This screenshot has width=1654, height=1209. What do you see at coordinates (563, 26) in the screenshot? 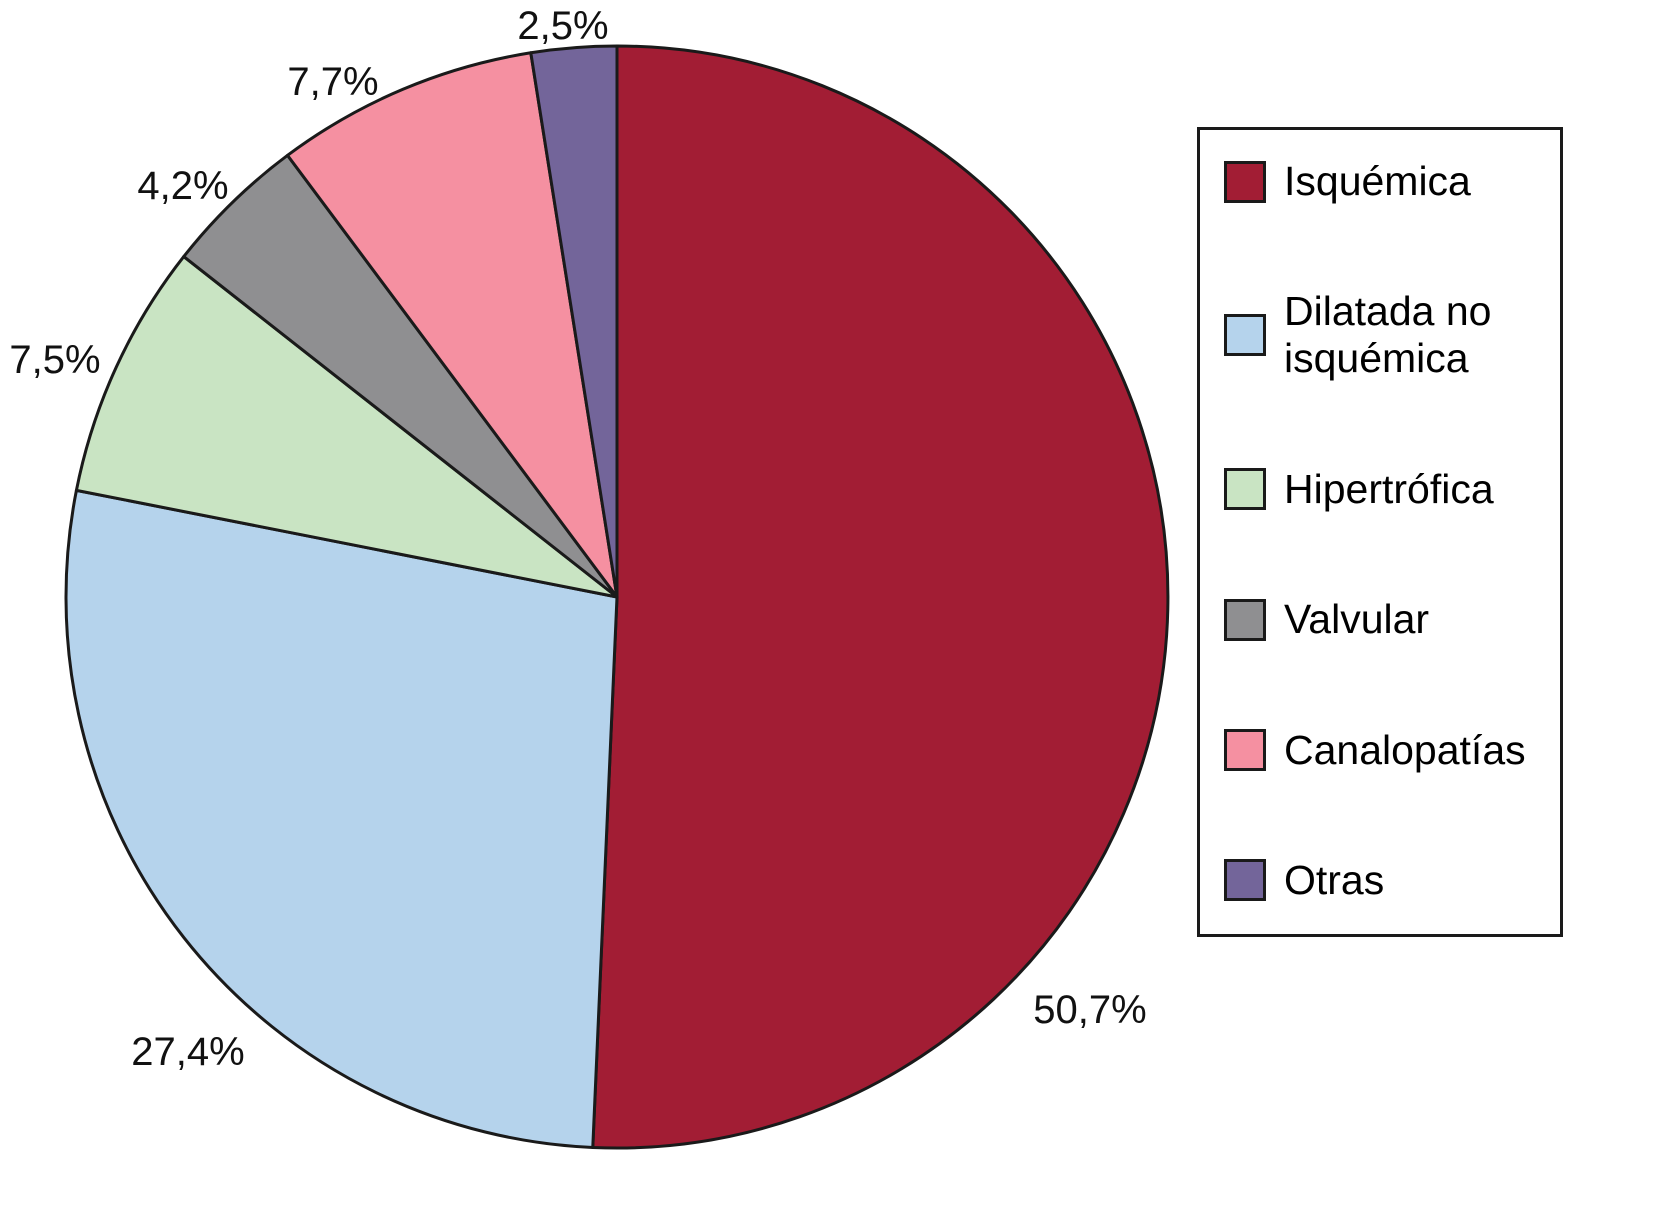
I see `slice-label-otras: 2,5%` at bounding box center [563, 26].